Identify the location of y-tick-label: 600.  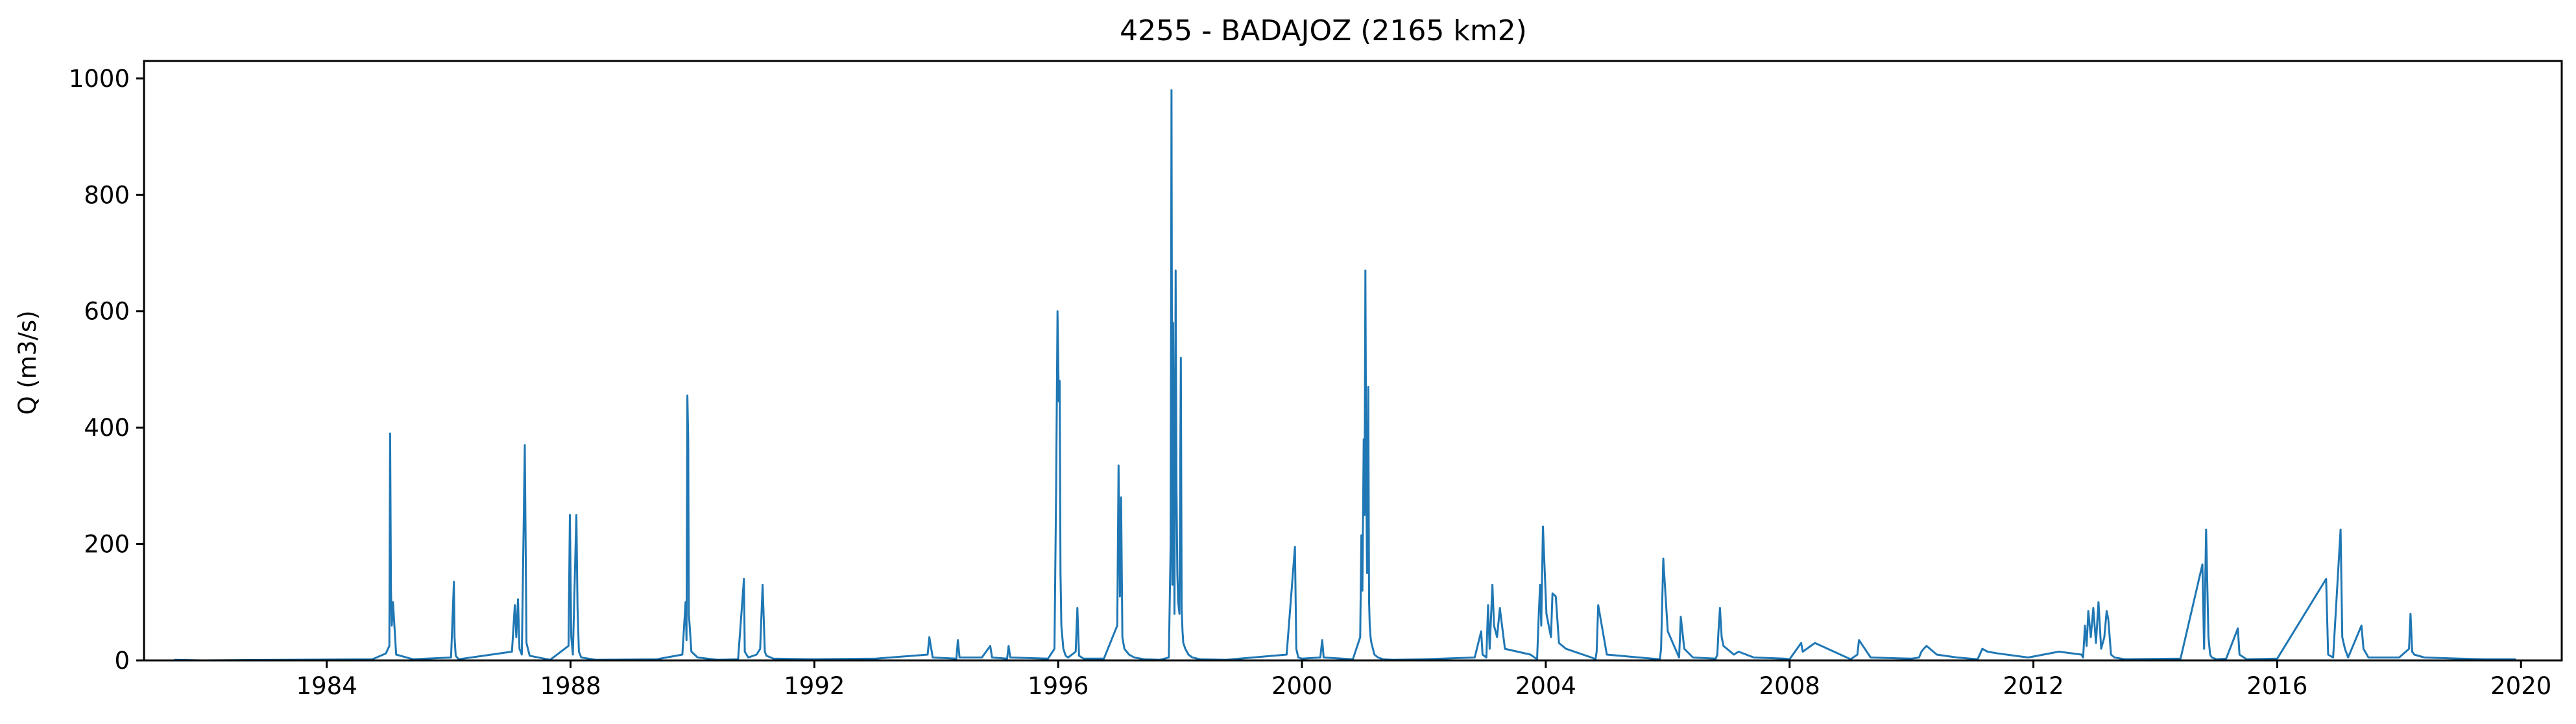
(107, 312).